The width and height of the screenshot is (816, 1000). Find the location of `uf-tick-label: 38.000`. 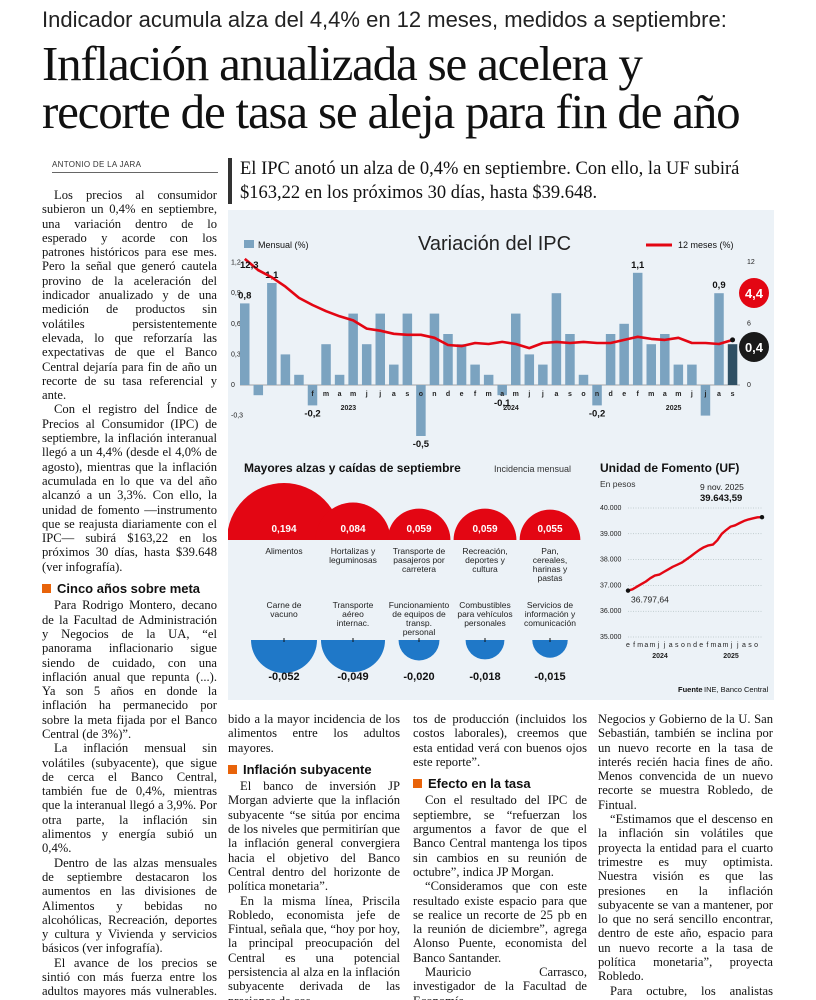

uf-tick-label: 38.000 is located at coordinates (611, 560).